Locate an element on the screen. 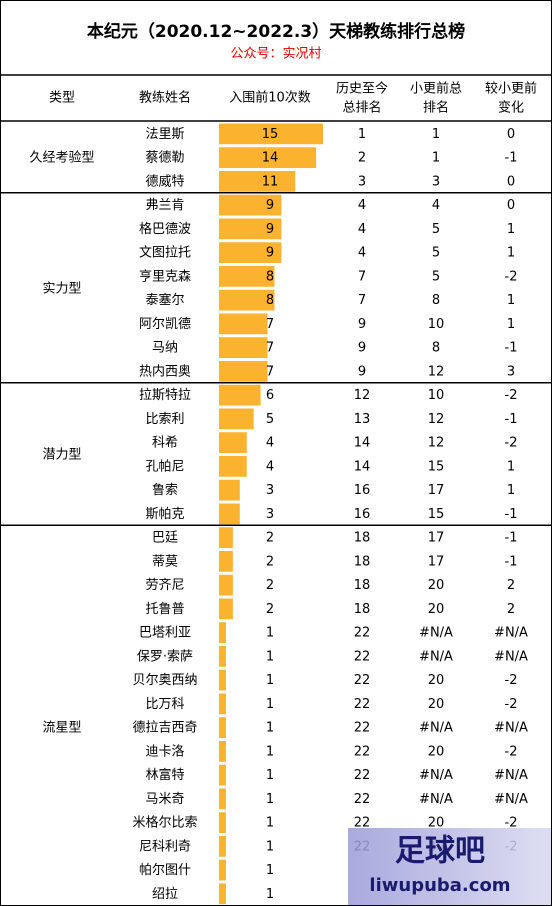 The height and width of the screenshot is (906, 552). rank-cell: 5 is located at coordinates (436, 229).